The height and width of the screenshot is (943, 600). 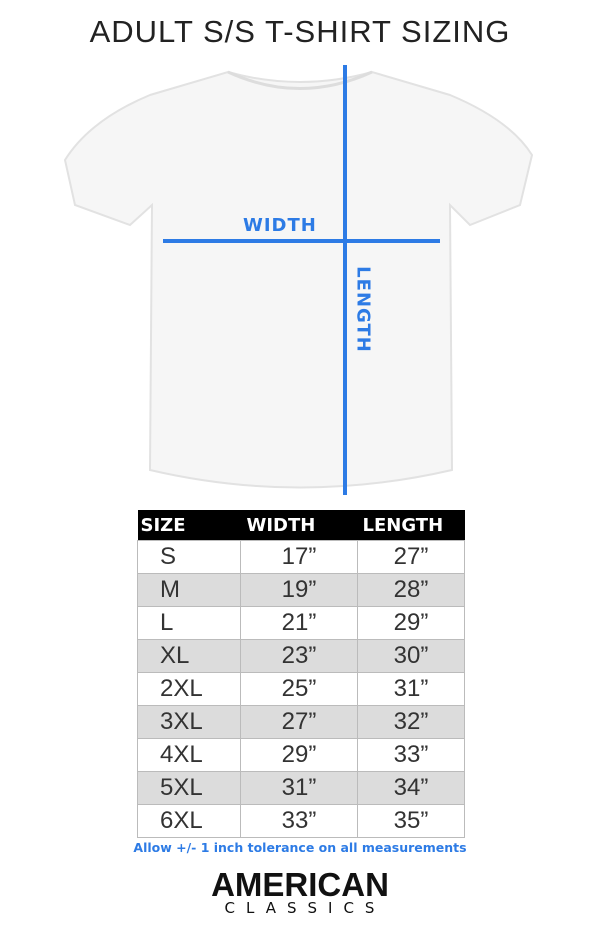 I want to click on width-cell: 23”, so click(x=299, y=656).